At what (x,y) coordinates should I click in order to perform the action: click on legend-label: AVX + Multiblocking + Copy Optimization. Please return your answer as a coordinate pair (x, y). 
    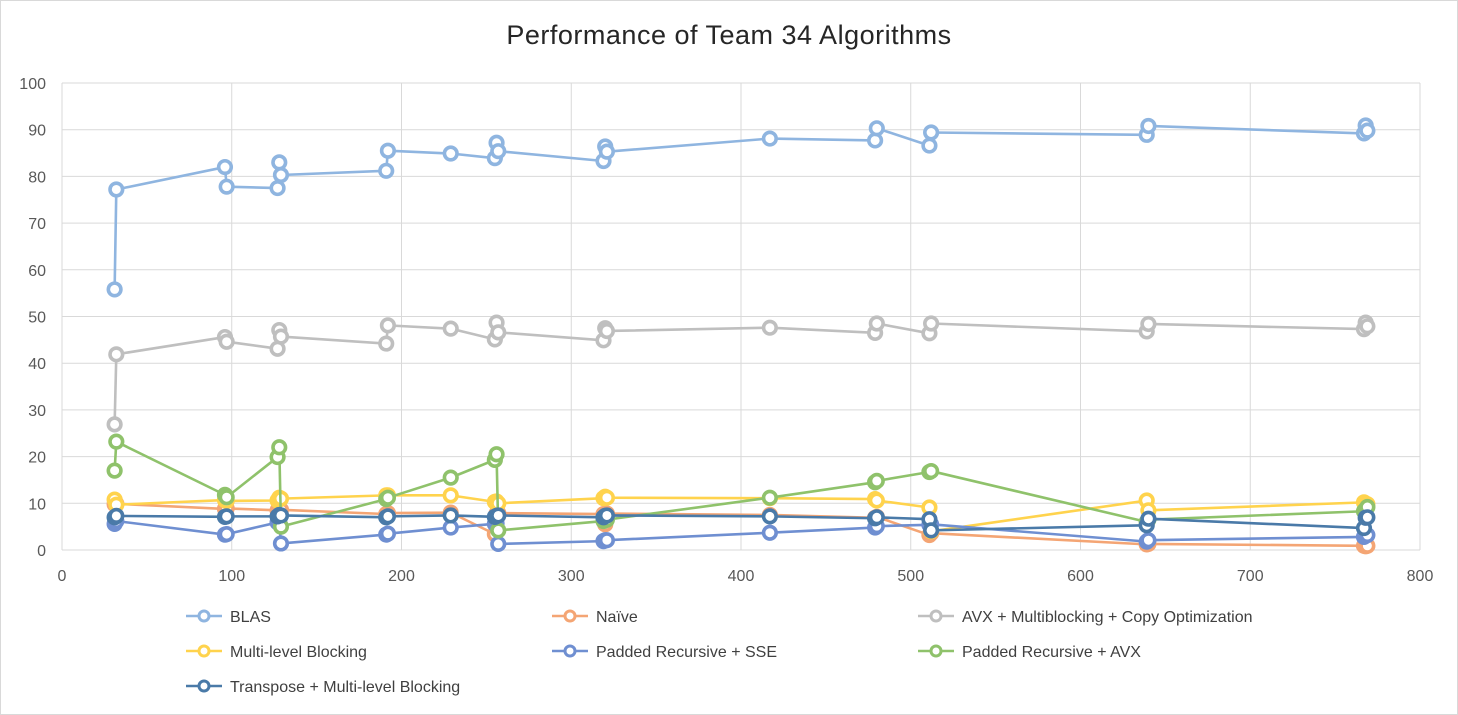
    Looking at the image, I should click on (1107, 617).